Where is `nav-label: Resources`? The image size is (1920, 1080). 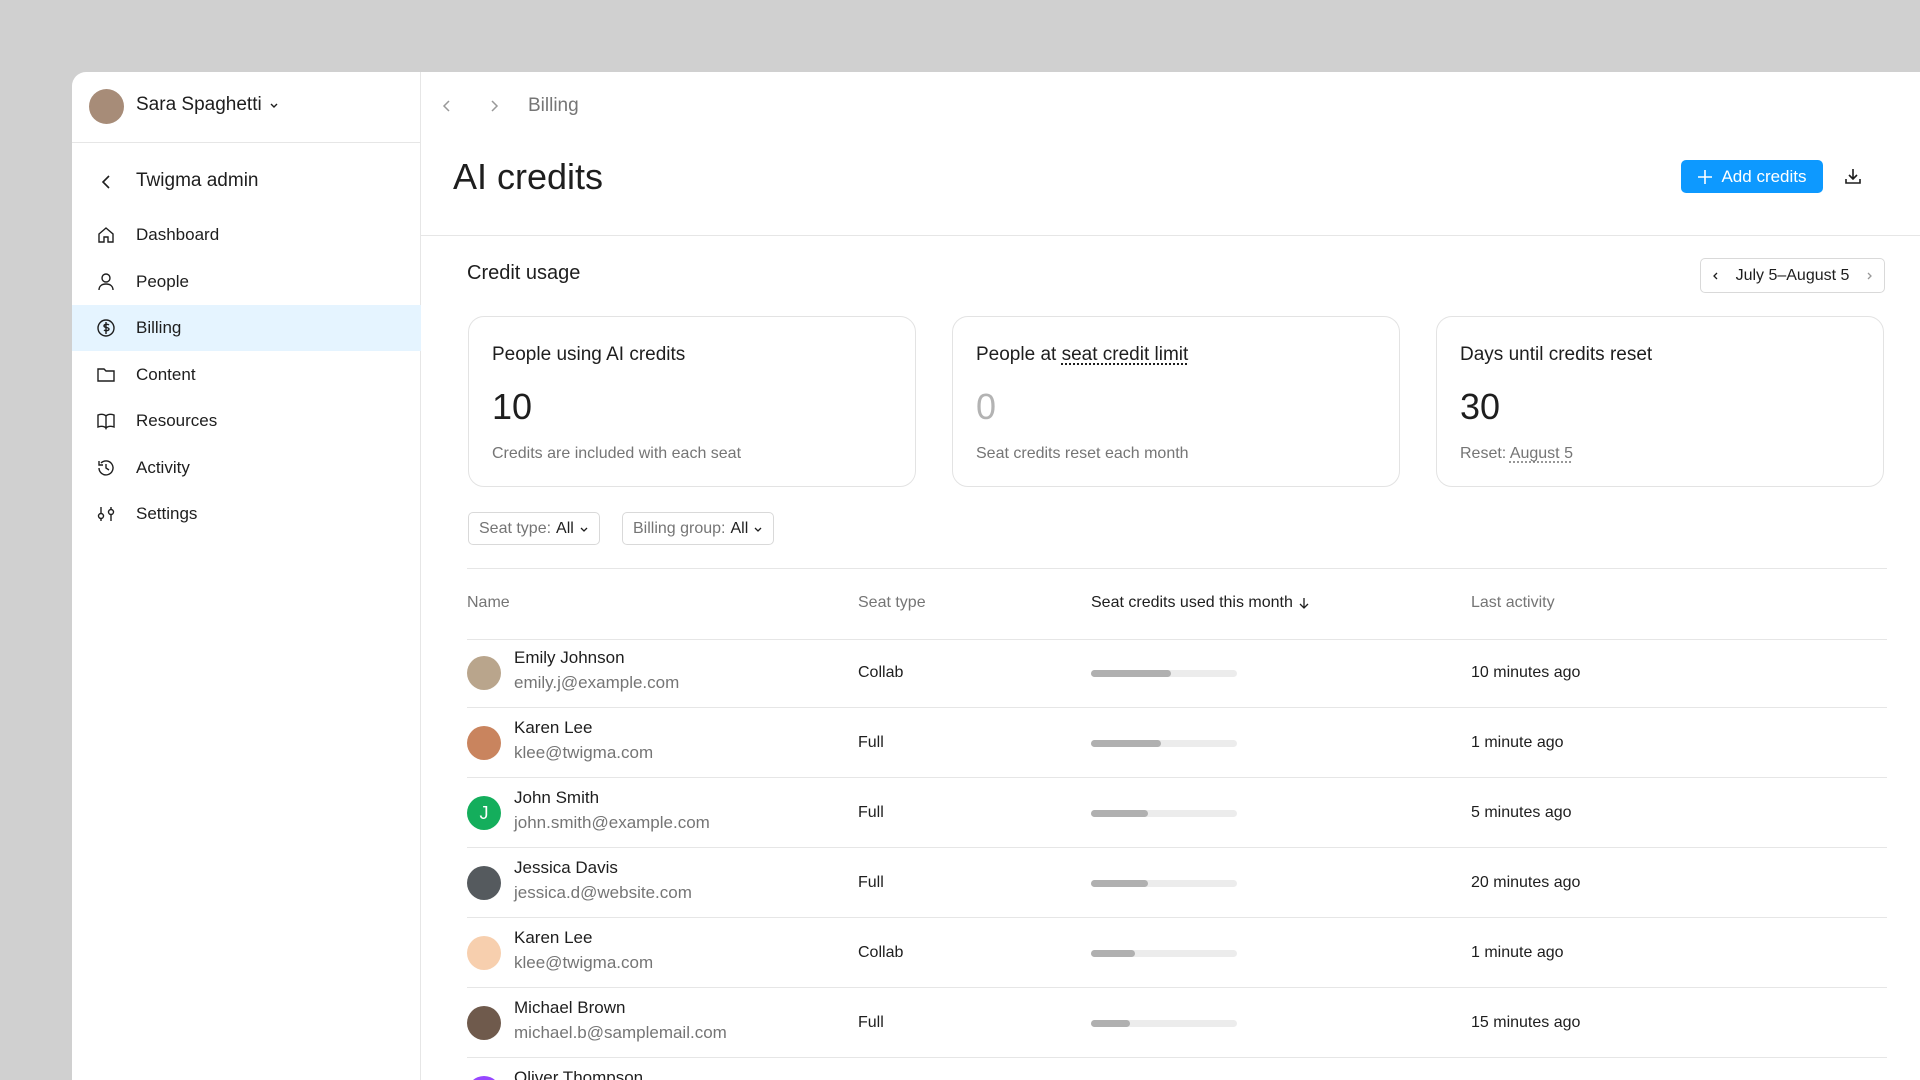 nav-label: Resources is located at coordinates (177, 420).